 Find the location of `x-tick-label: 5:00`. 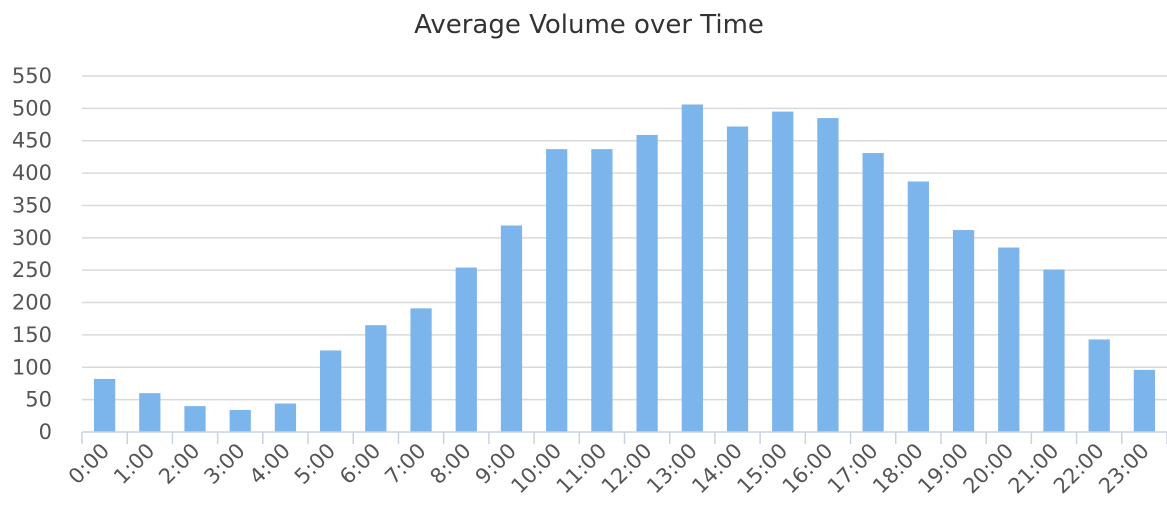

x-tick-label: 5:00 is located at coordinates (315, 464).